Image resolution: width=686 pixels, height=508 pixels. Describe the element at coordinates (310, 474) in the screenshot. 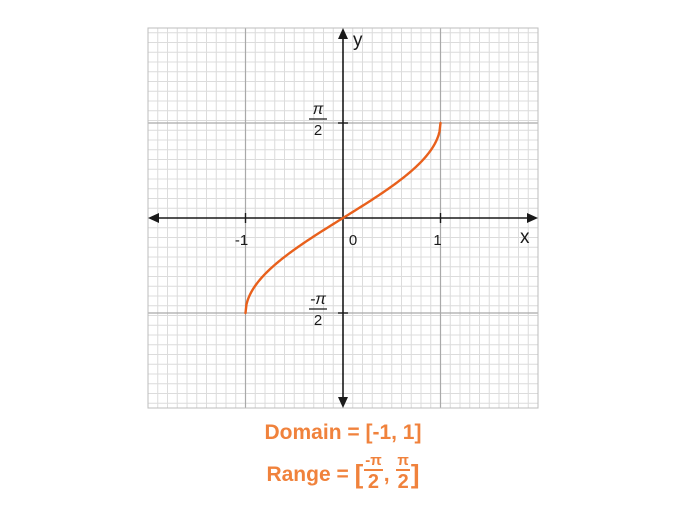

I see `range-prefix: Range =` at that location.